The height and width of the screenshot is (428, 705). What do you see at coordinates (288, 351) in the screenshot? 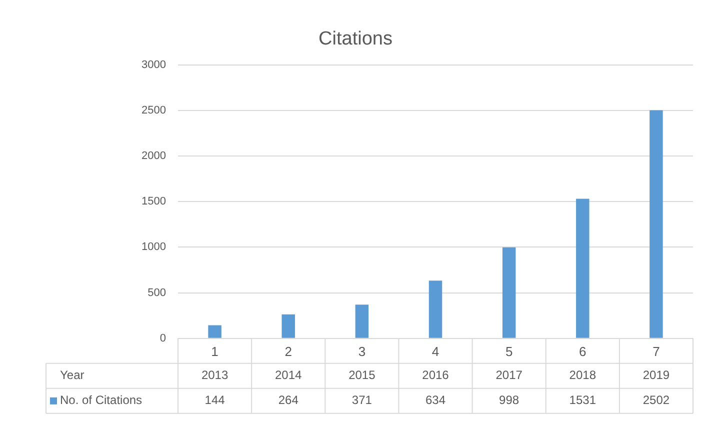
I see `x-tick-label: 2` at bounding box center [288, 351].